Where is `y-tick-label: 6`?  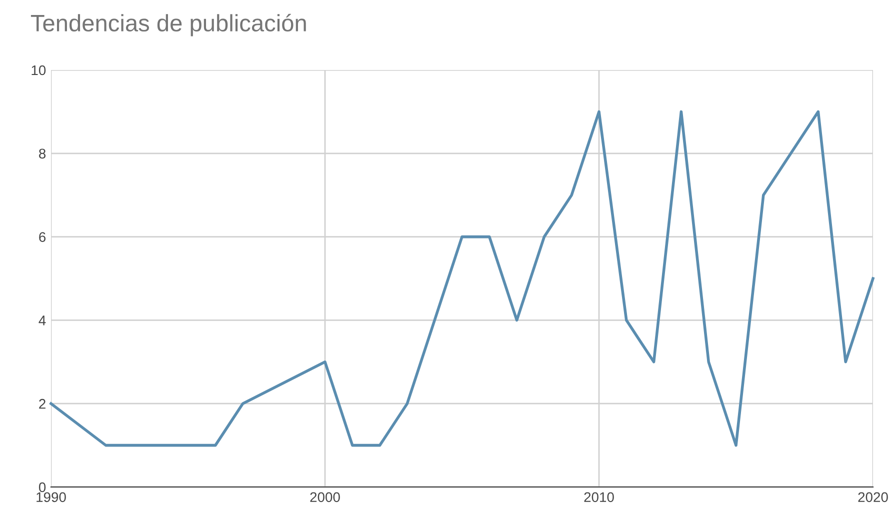
y-tick-label: 6 is located at coordinates (42, 237).